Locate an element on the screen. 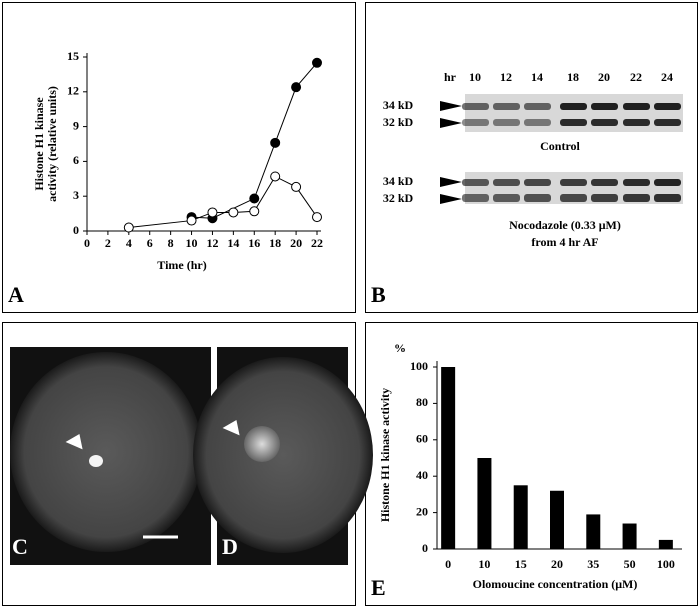  y-tick-label: 12 is located at coordinates (73, 91).